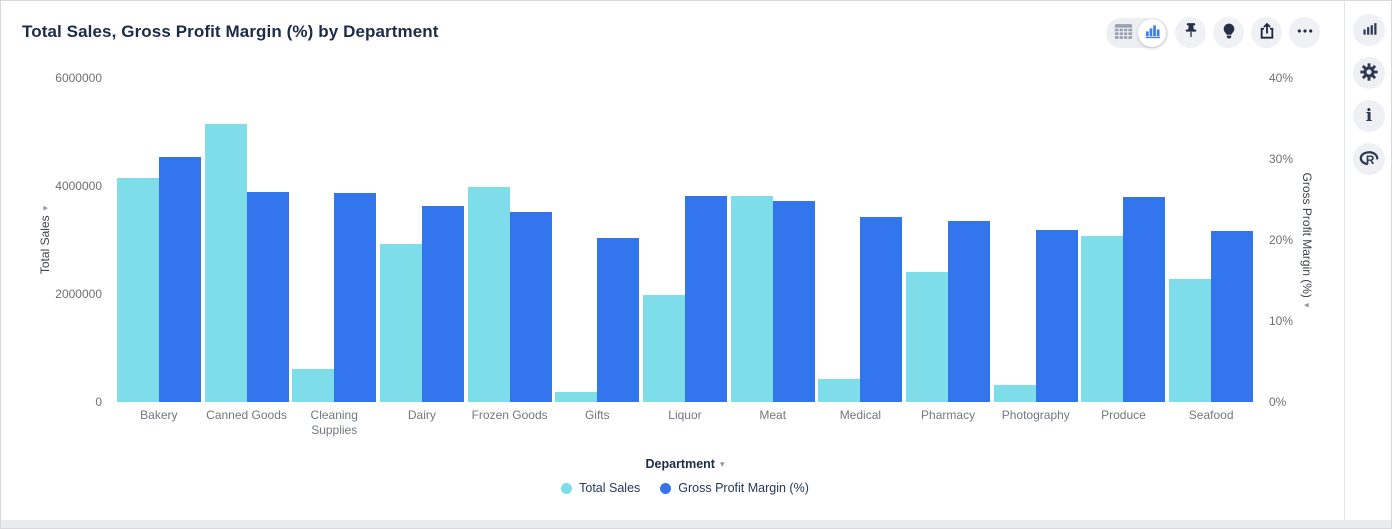 Image resolution: width=1392 pixels, height=529 pixels. Describe the element at coordinates (1102, 319) in the screenshot. I see `bar-total-sales-produce` at that location.